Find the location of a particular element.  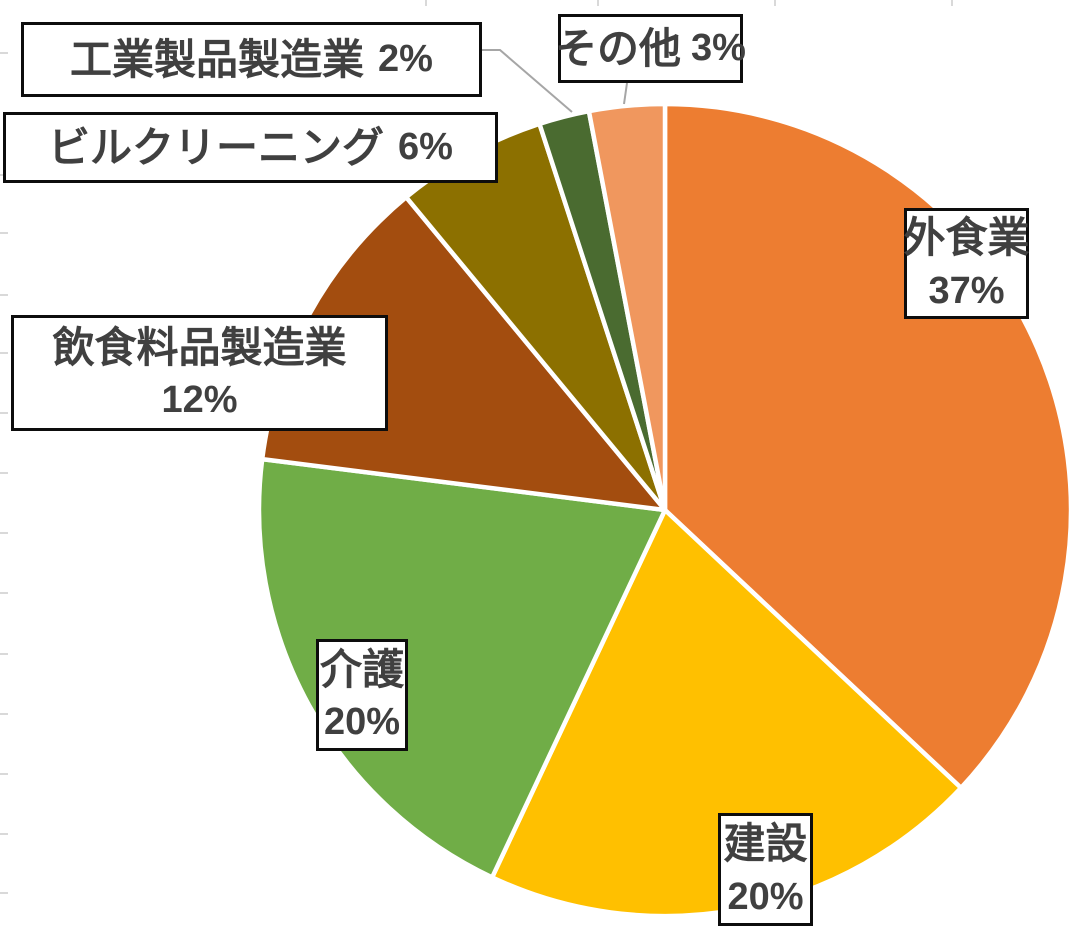

label-inshokuryohin-name: 飲食料品製造業 is located at coordinates (199, 347).